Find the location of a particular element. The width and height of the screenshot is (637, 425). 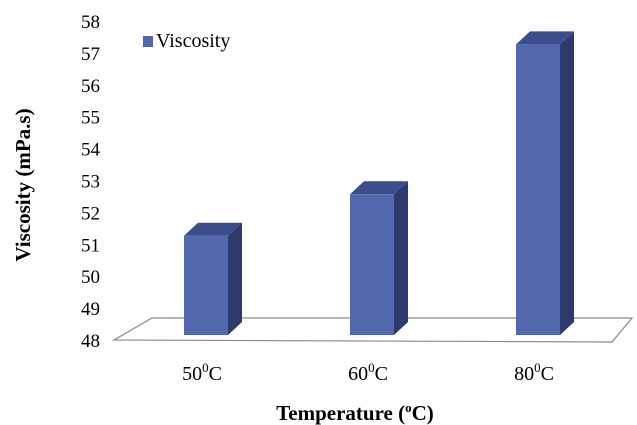

x-tick-label: 500C is located at coordinates (202, 372).